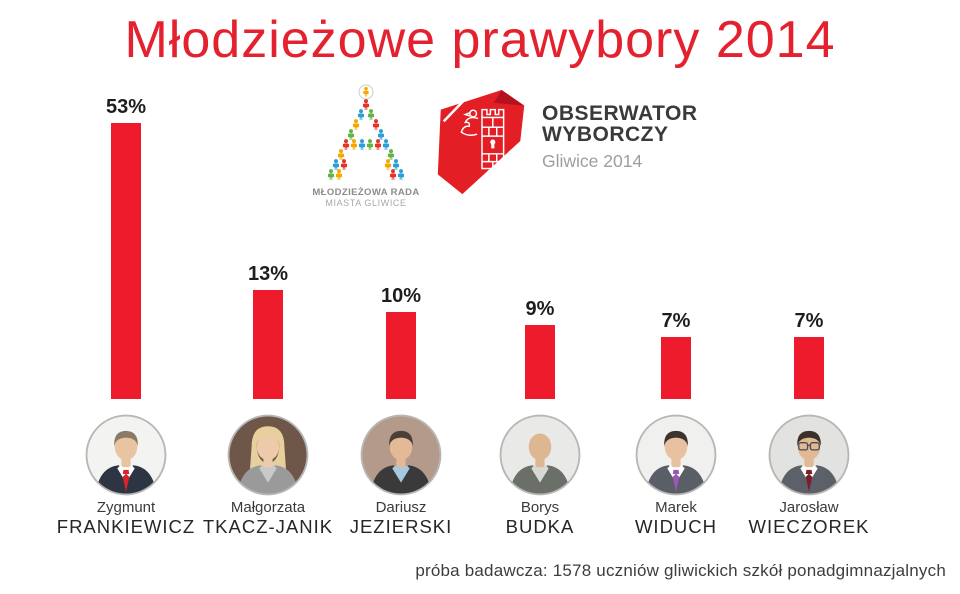  I want to click on youth-council-name-line1: MŁODZIEŻOWA RADA, so click(366, 192).